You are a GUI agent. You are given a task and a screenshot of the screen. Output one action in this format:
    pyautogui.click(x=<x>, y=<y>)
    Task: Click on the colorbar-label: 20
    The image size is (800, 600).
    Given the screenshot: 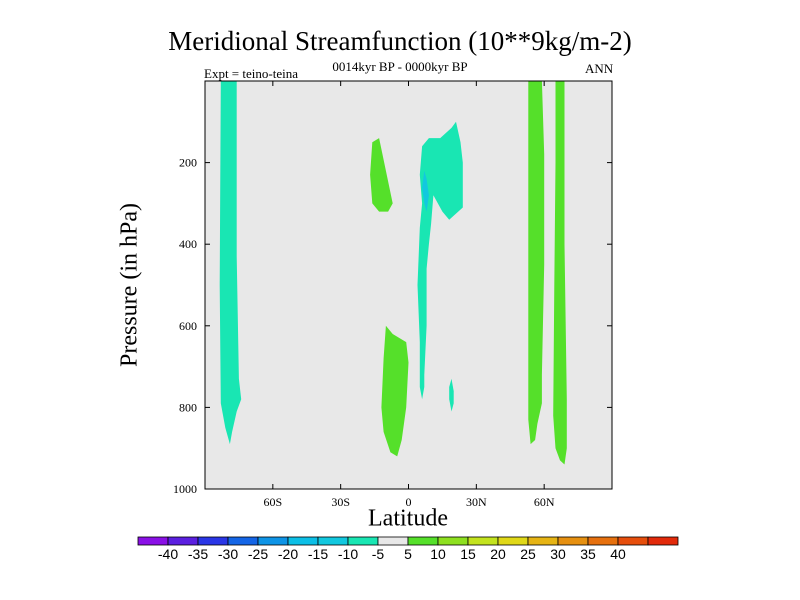 What is the action you would take?
    pyautogui.click(x=498, y=554)
    